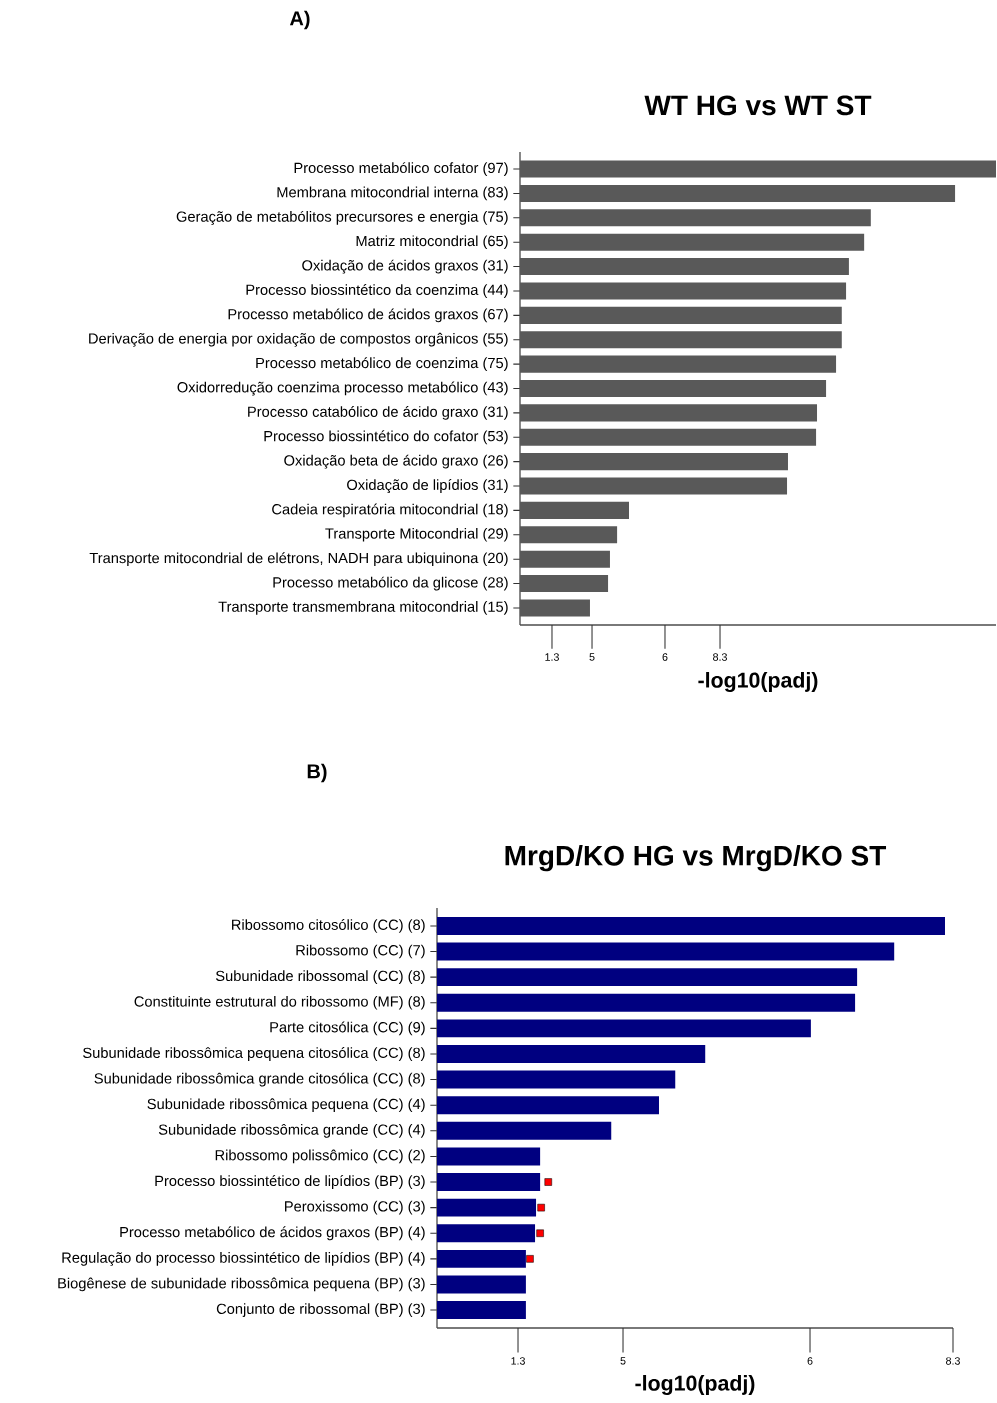  Describe the element at coordinates (342, 388) in the screenshot. I see `y-tick-label: Oxidorredução coenzima processo metabólico (43)` at that location.